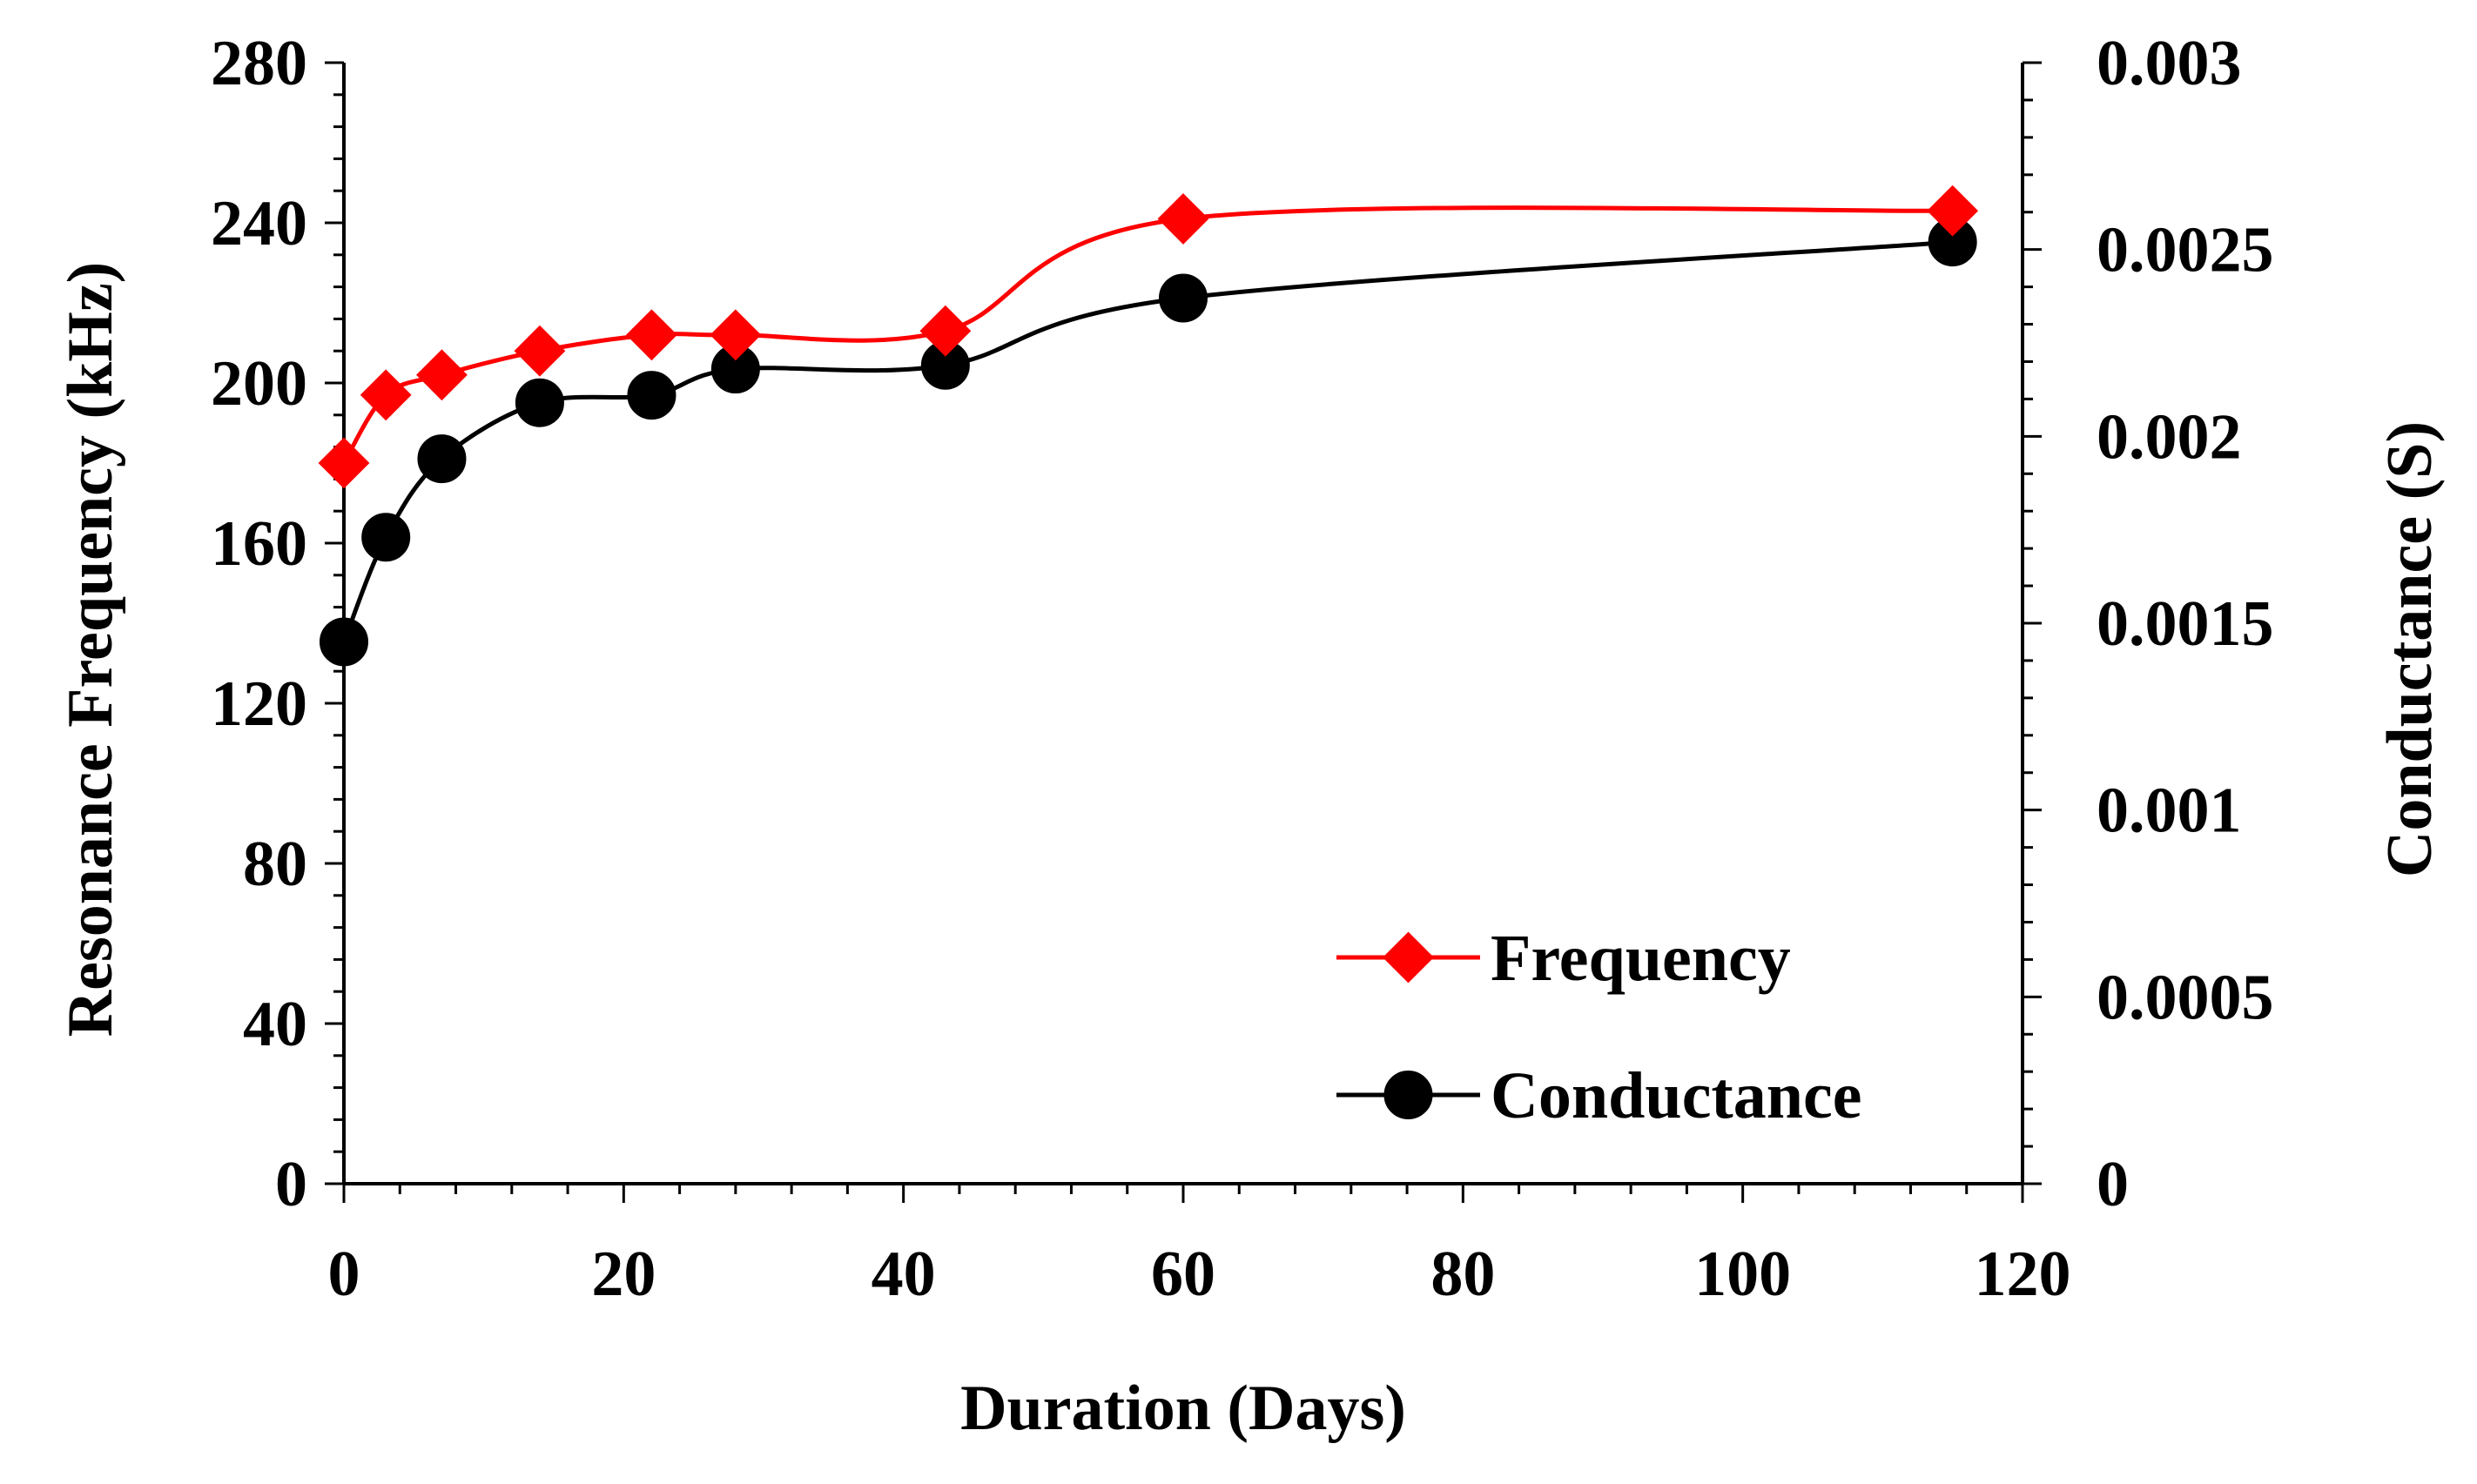 The width and height of the screenshot is (2477, 1484). Describe the element at coordinates (291, 1184) in the screenshot. I see `y-tick-label: 0` at that location.